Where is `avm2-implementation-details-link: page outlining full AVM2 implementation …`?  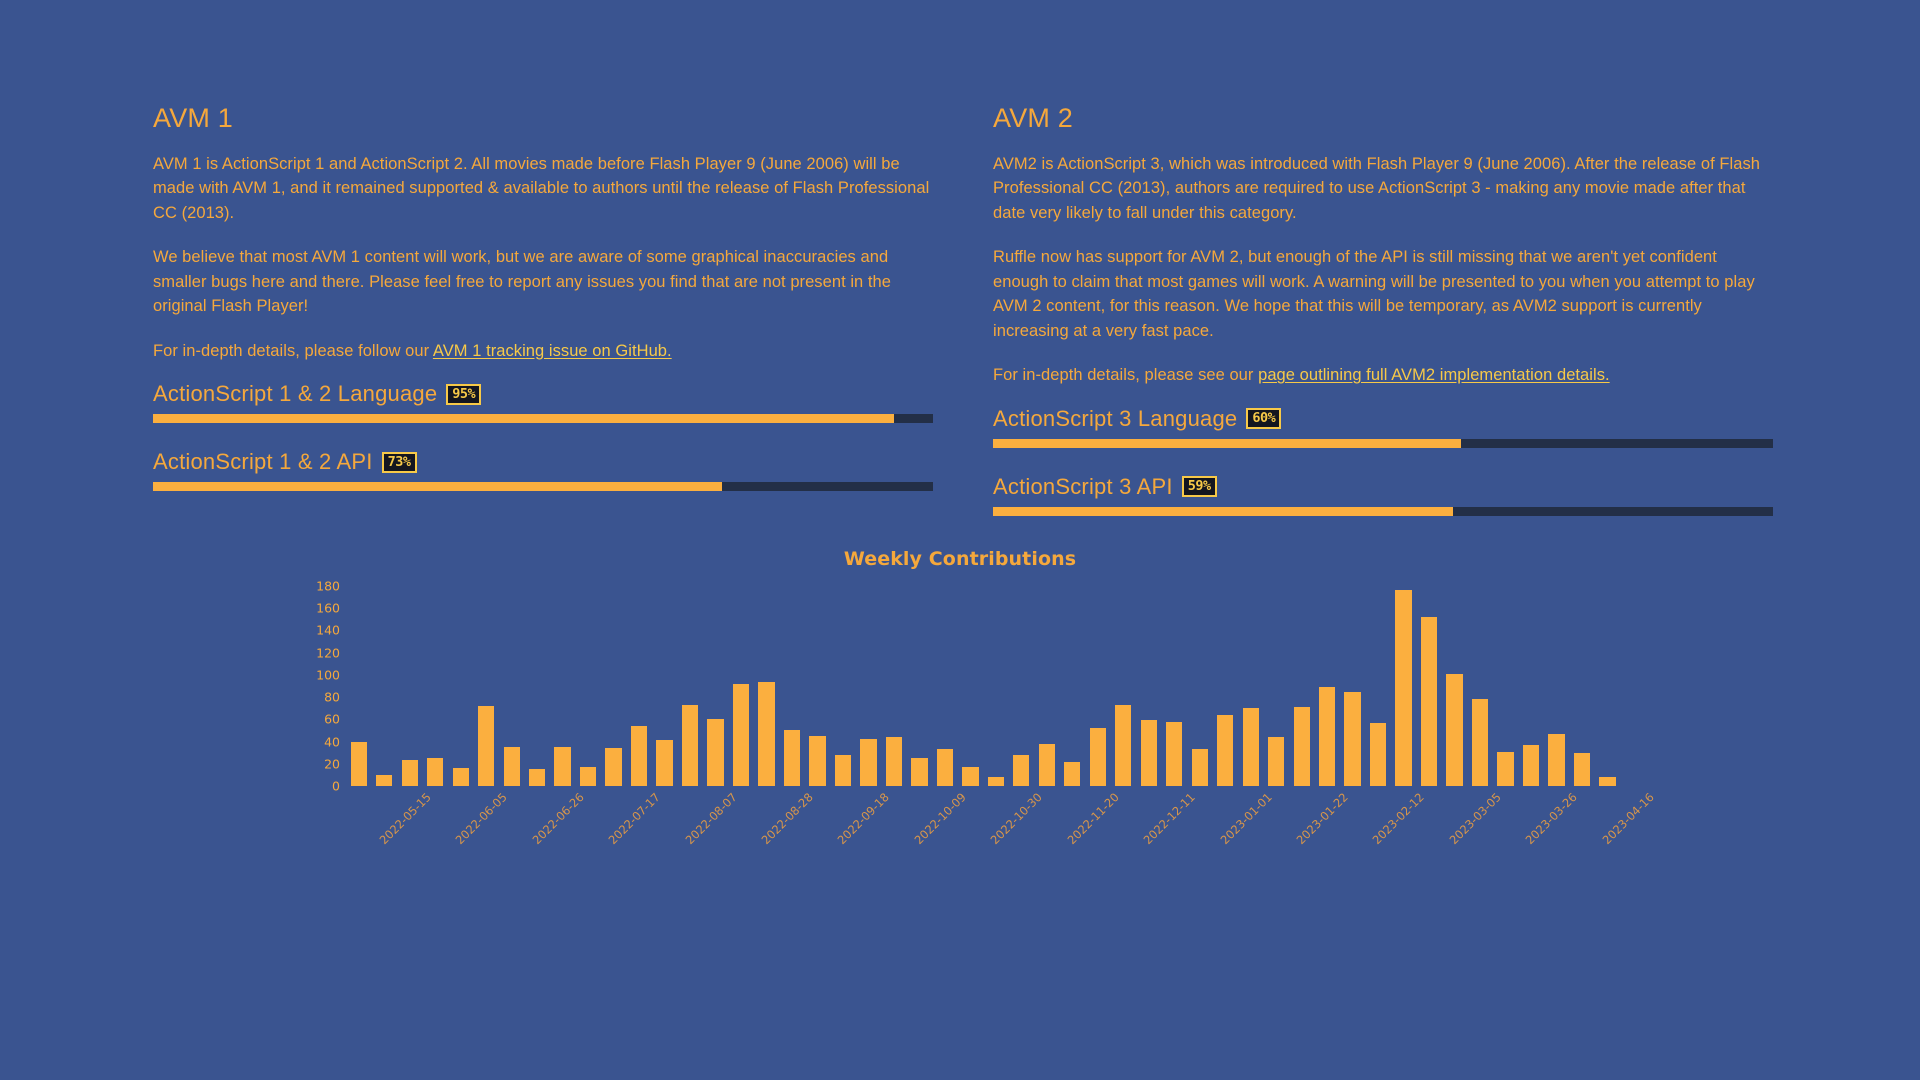 avm2-implementation-details-link: page outlining full AVM2 implementation … is located at coordinates (1434, 375).